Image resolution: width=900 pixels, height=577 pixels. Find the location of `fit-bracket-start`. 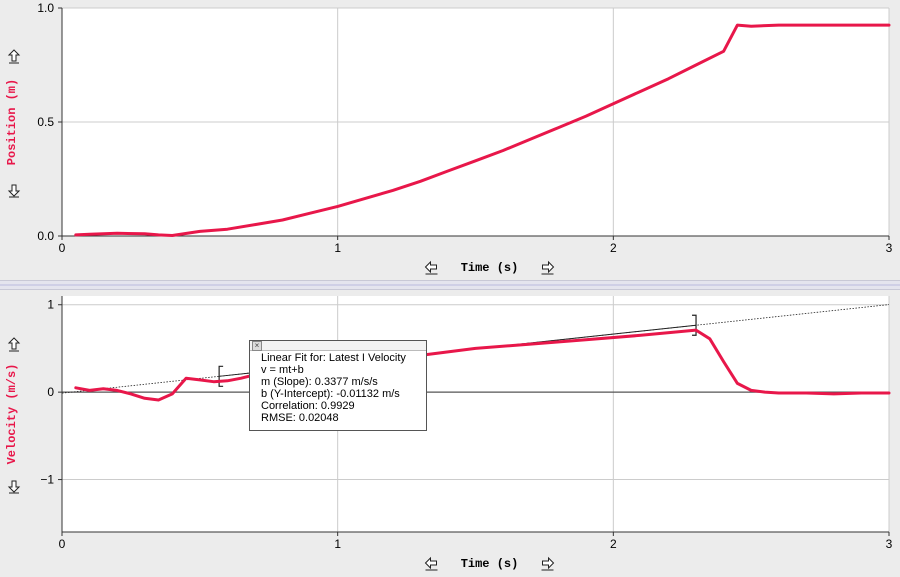

fit-bracket-start is located at coordinates (221, 376).